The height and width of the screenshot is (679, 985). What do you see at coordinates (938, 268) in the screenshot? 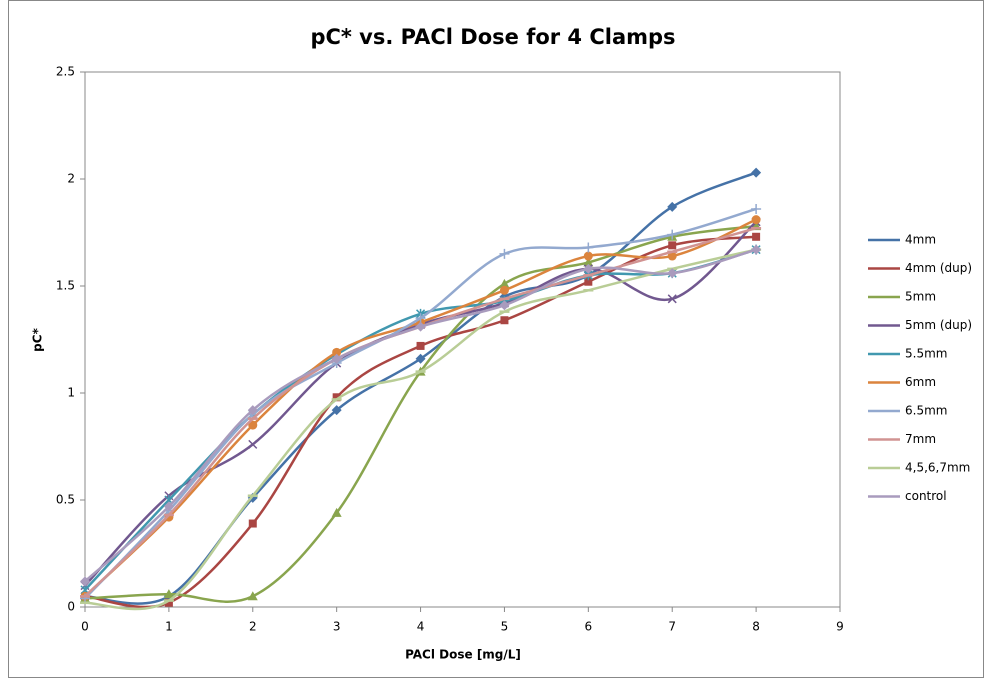
I see `legend-label: 4mm (dup)` at bounding box center [938, 268].